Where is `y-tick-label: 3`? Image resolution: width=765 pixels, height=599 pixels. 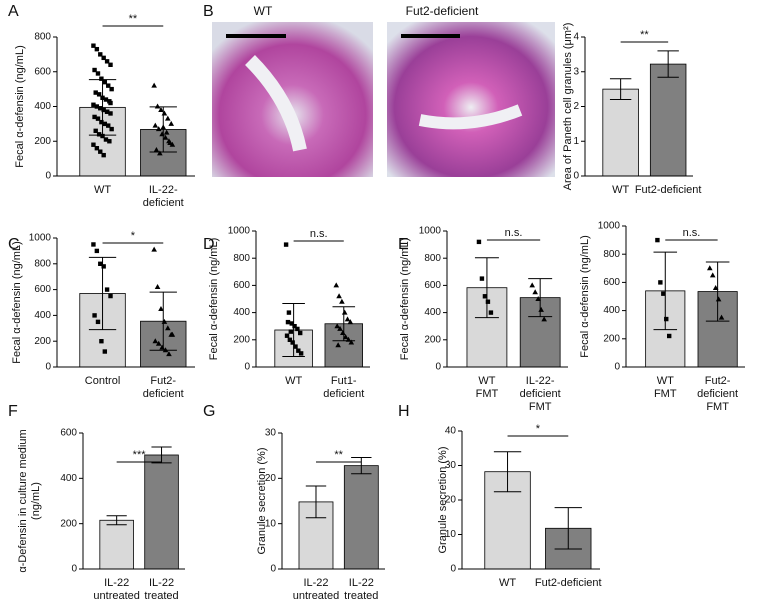 y-tick-label: 3 is located at coordinates (576, 71).